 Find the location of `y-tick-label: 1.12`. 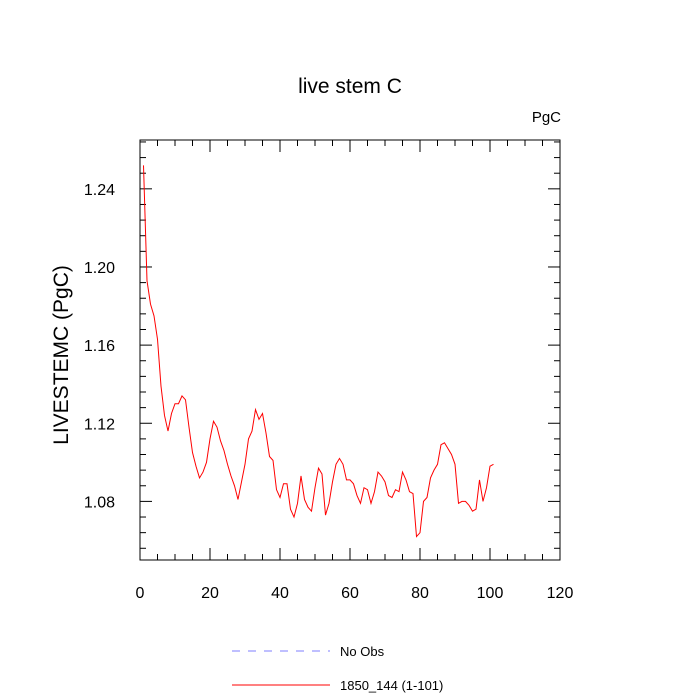

y-tick-label: 1.12 is located at coordinates (99, 424).